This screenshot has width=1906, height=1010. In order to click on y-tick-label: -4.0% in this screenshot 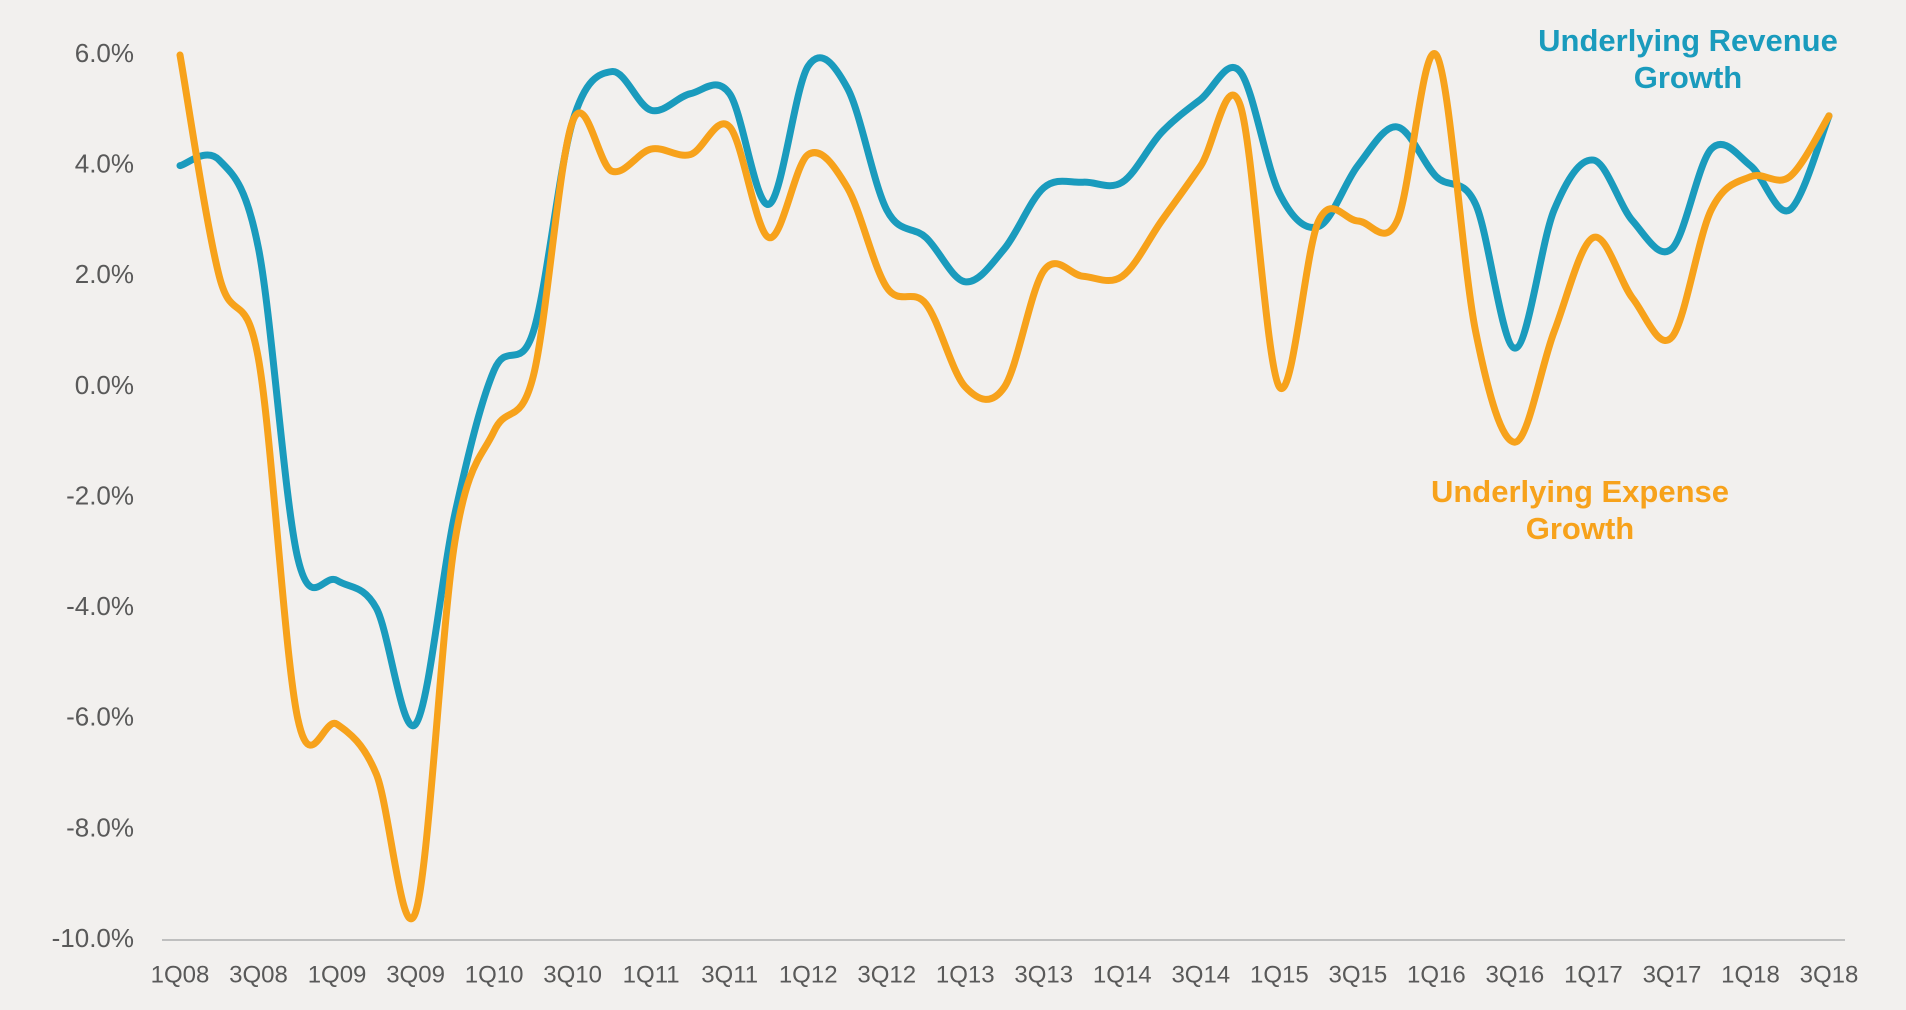, I will do `click(100, 606)`.